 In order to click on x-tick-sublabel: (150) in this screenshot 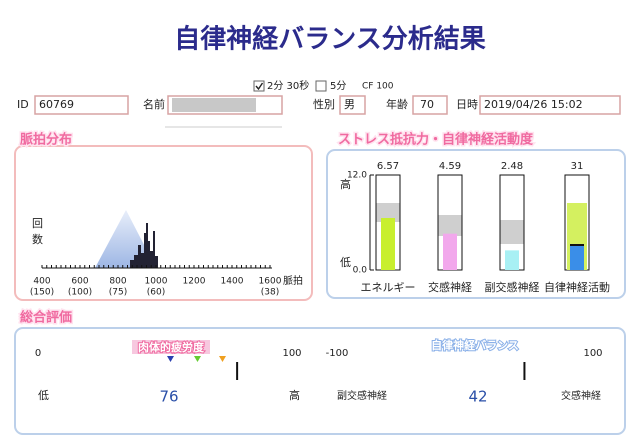, I will do `click(42, 293)`.